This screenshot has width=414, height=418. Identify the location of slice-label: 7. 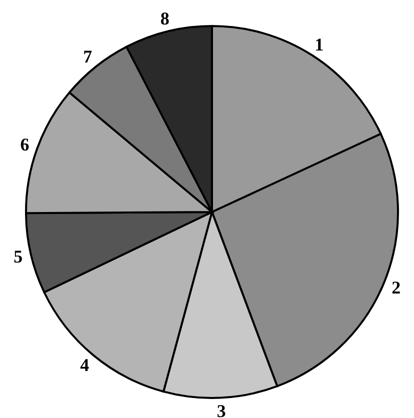
(87, 56).